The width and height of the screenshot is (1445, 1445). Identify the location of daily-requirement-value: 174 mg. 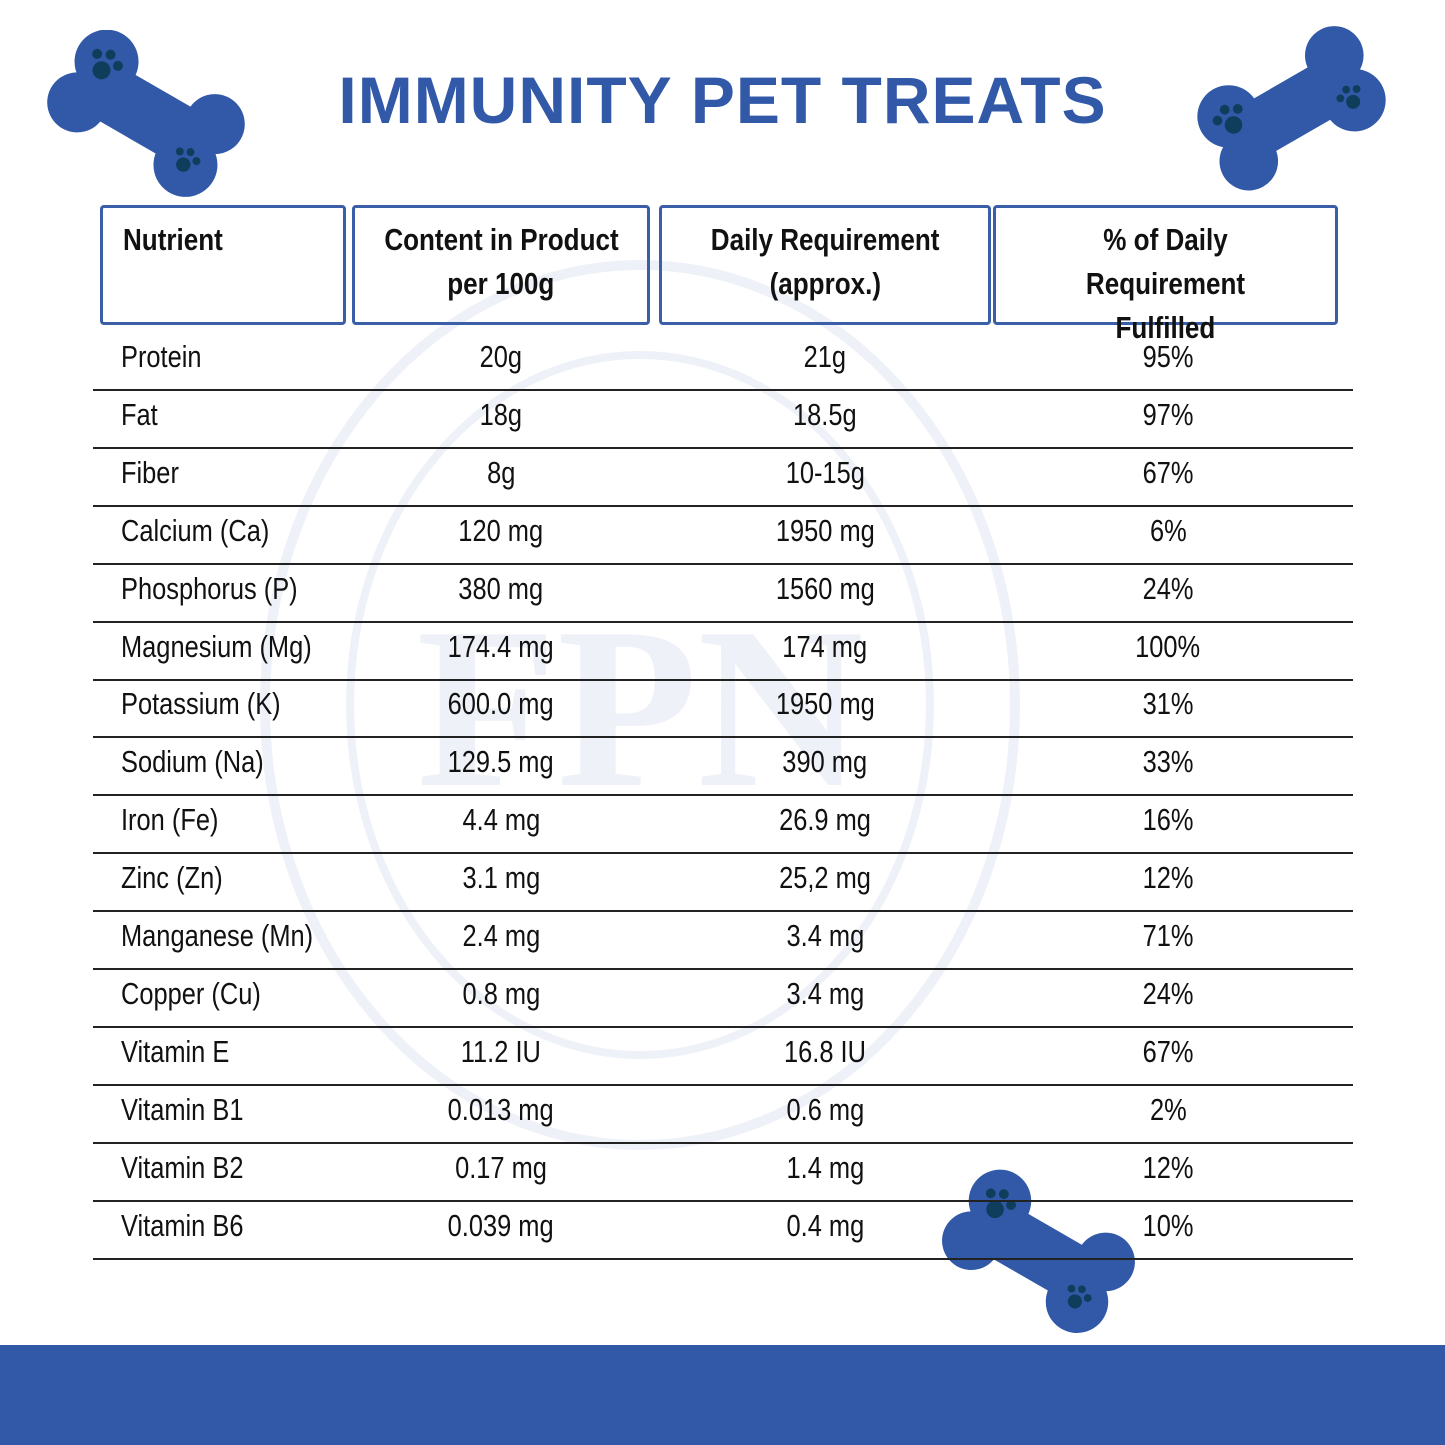
(825, 646).